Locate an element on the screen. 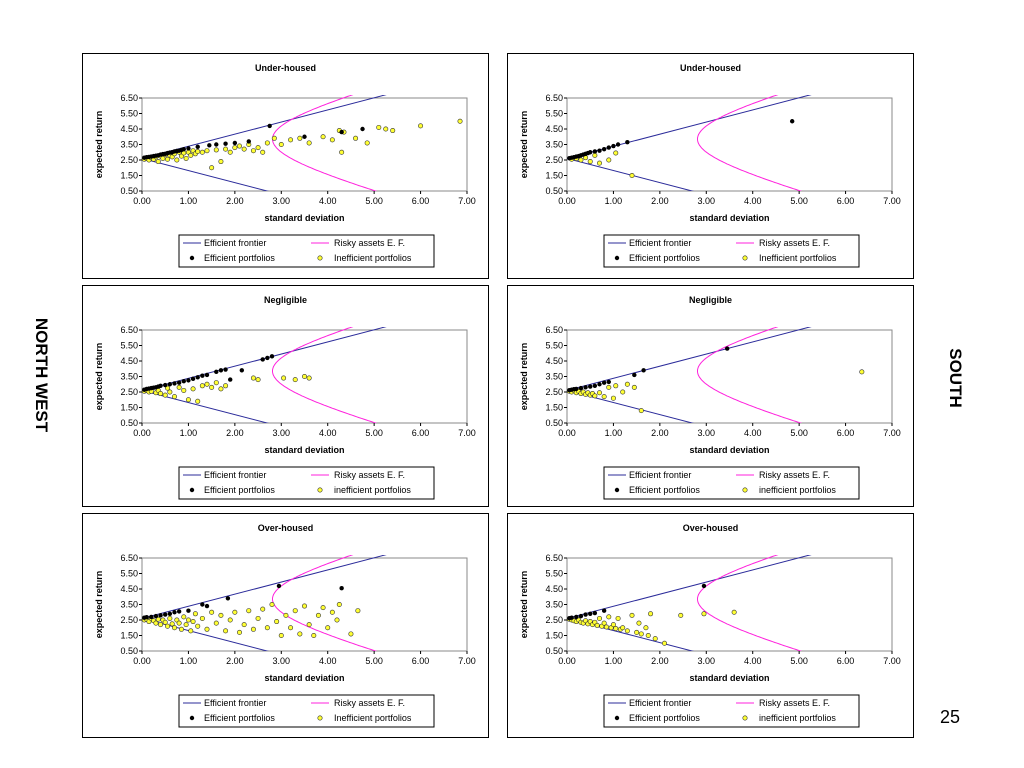  x-tick-label: 0.00 is located at coordinates (567, 661).